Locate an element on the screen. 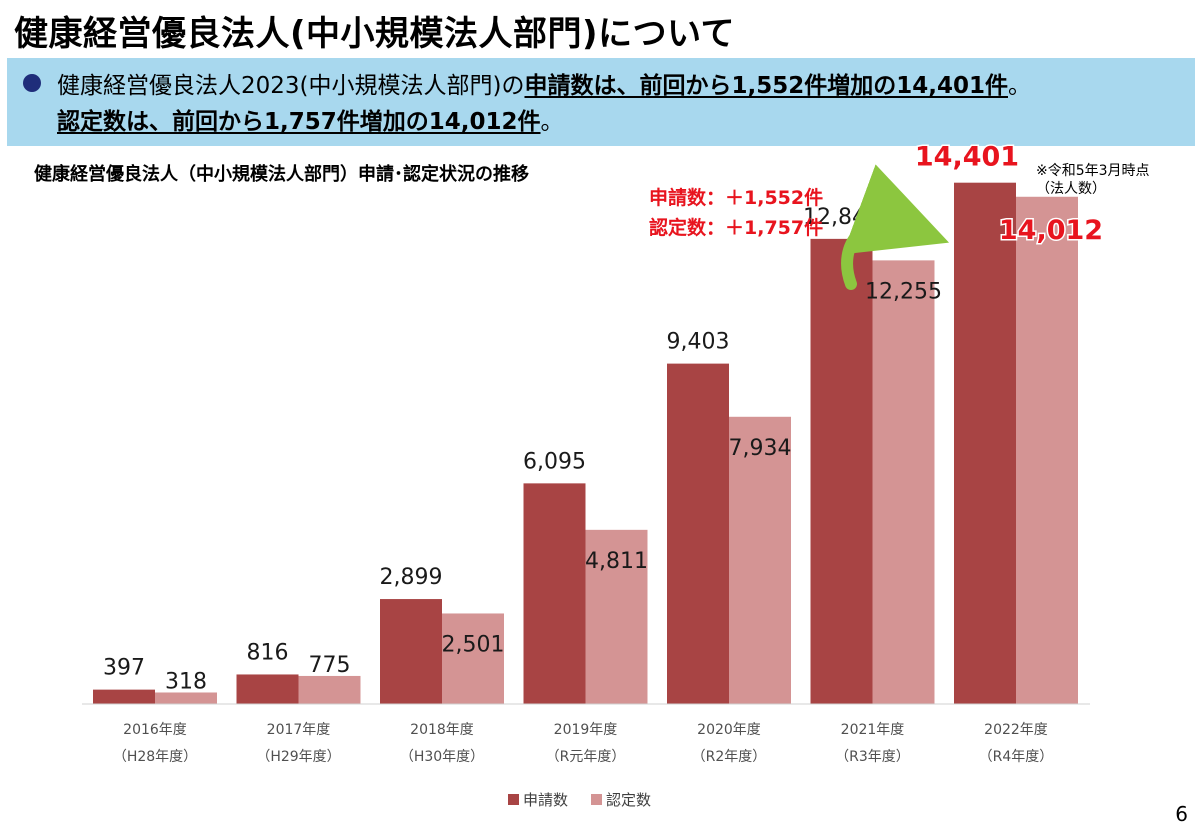  x-tick-sublabel-4: （R2年度） is located at coordinates (729, 757).